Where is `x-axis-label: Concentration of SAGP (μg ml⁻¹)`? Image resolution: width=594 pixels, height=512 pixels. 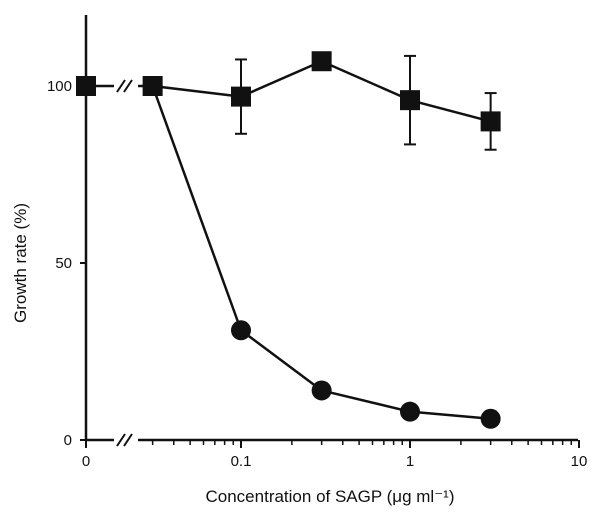 x-axis-label: Concentration of SAGP (μg ml⁻¹) is located at coordinates (330, 496).